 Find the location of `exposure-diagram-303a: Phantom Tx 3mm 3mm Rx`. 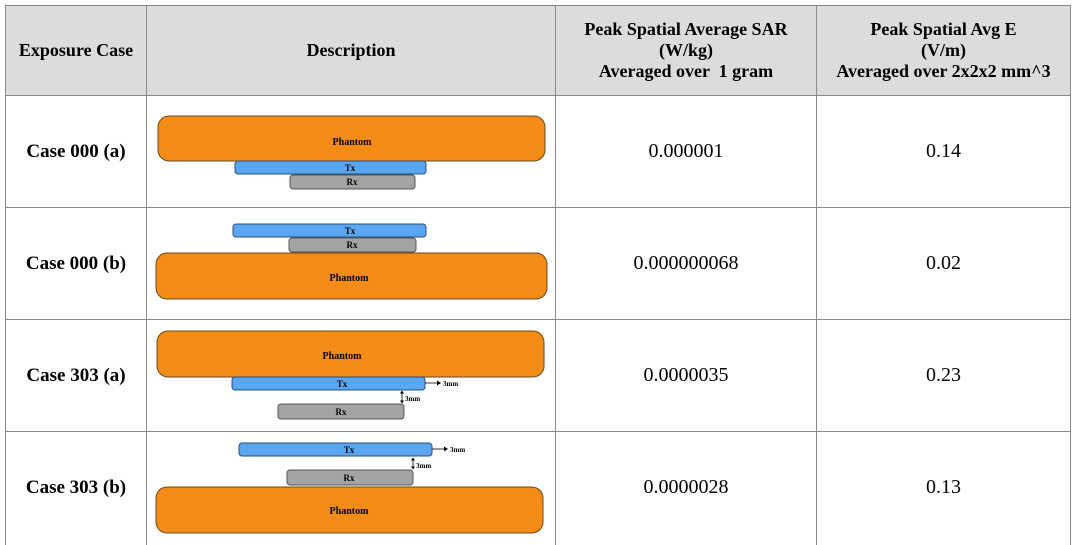

exposure-diagram-303a: Phantom Tx 3mm 3mm Rx is located at coordinates (350, 375).